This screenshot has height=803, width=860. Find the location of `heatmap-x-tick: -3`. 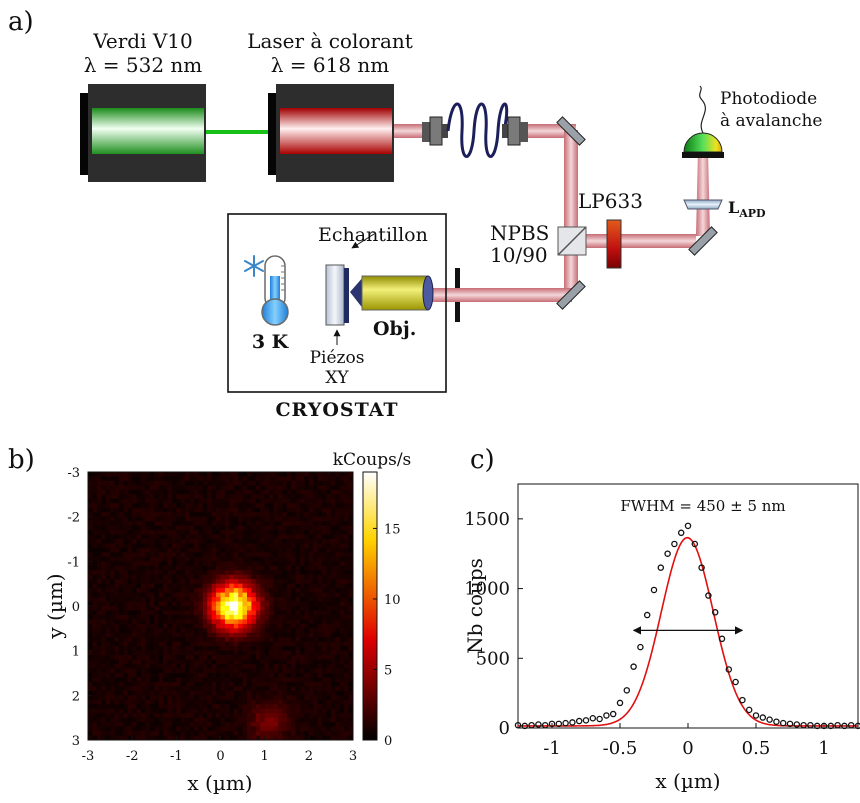

heatmap-x-tick: -3 is located at coordinates (88, 756).